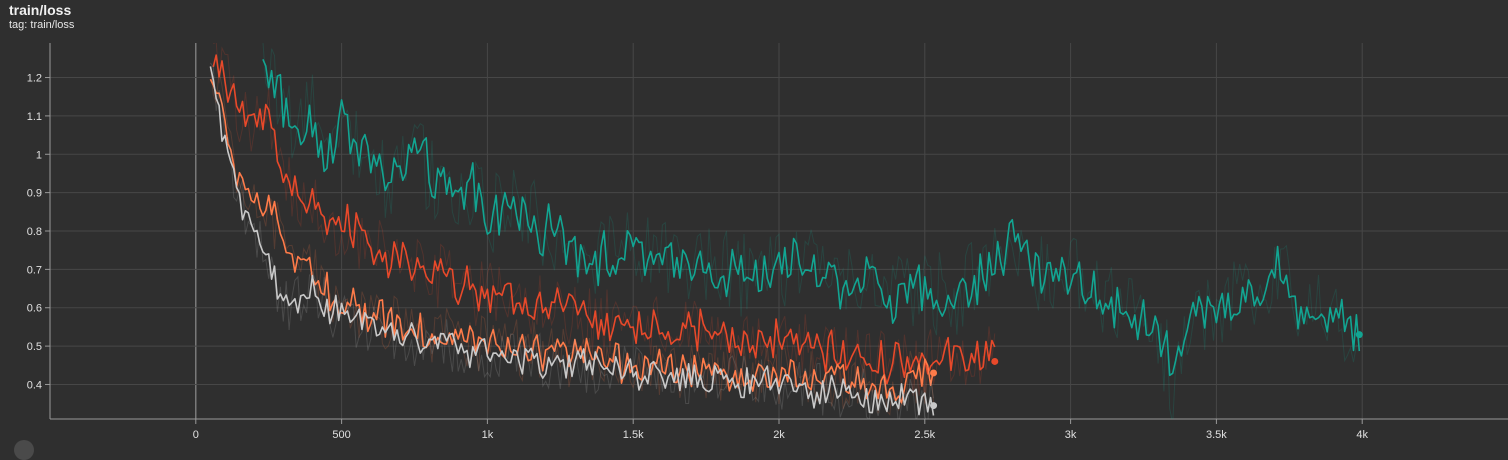 The width and height of the screenshot is (1508, 460). Describe the element at coordinates (34, 194) in the screenshot. I see `y-tick-label: 0.9` at that location.